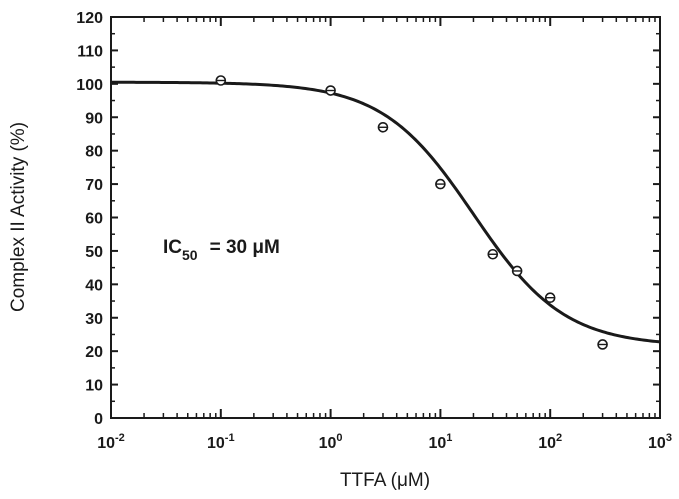 The height and width of the screenshot is (499, 679). What do you see at coordinates (550, 442) in the screenshot?
I see `x-tick-label: 10²` at bounding box center [550, 442].